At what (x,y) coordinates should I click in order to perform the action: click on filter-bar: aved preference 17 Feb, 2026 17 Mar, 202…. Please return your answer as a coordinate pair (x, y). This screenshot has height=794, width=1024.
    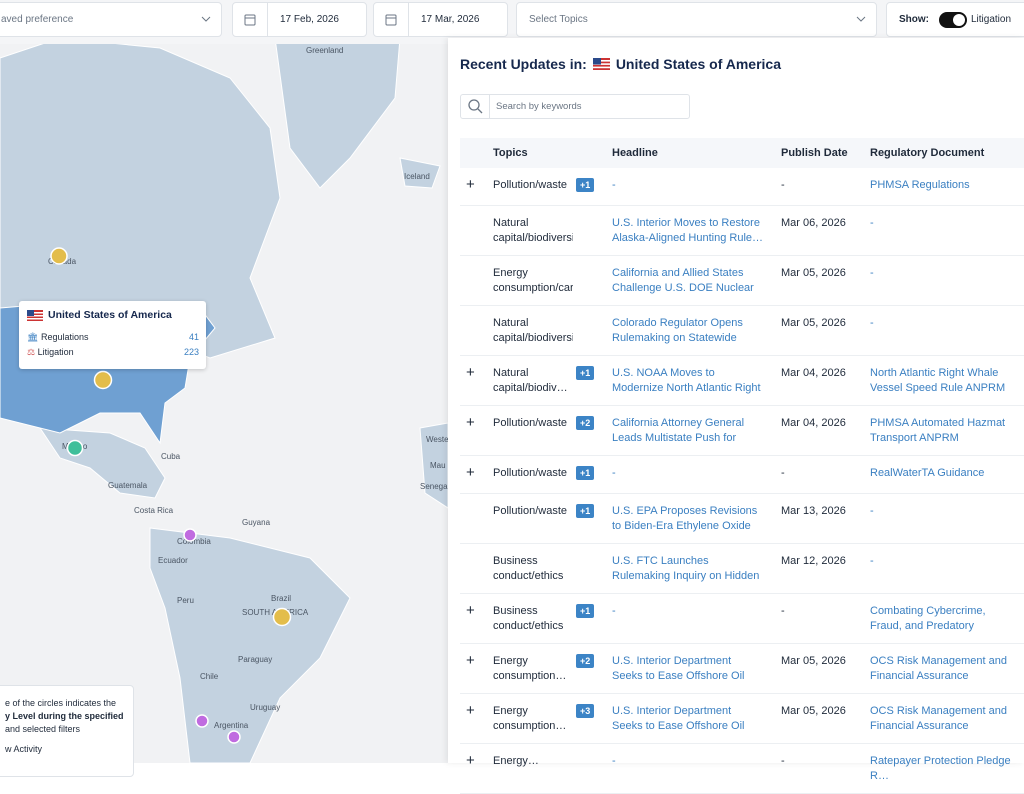
    Looking at the image, I should click on (512, 22).